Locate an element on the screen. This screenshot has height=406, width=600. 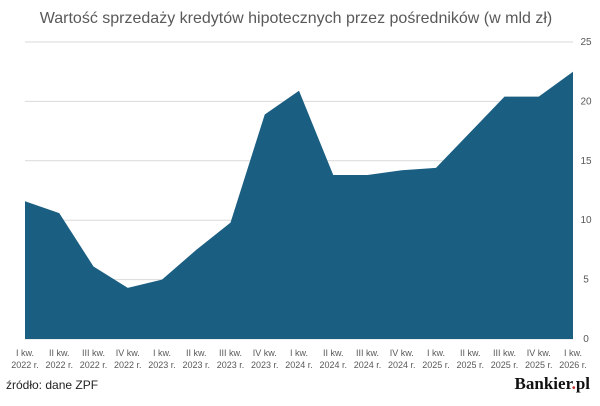
brand-logo: Bankier.pl is located at coordinates (552, 384).